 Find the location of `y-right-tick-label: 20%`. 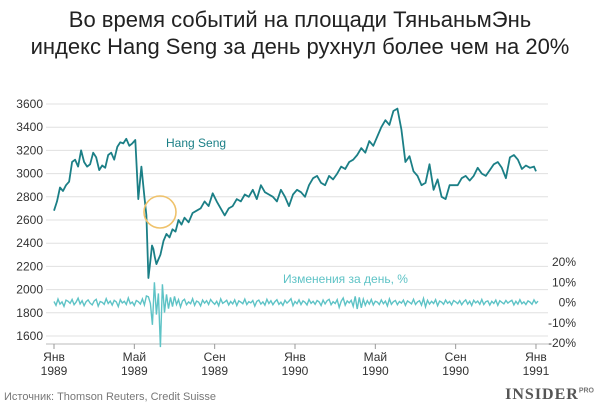

y-right-tick-label: 20% is located at coordinates (564, 262).